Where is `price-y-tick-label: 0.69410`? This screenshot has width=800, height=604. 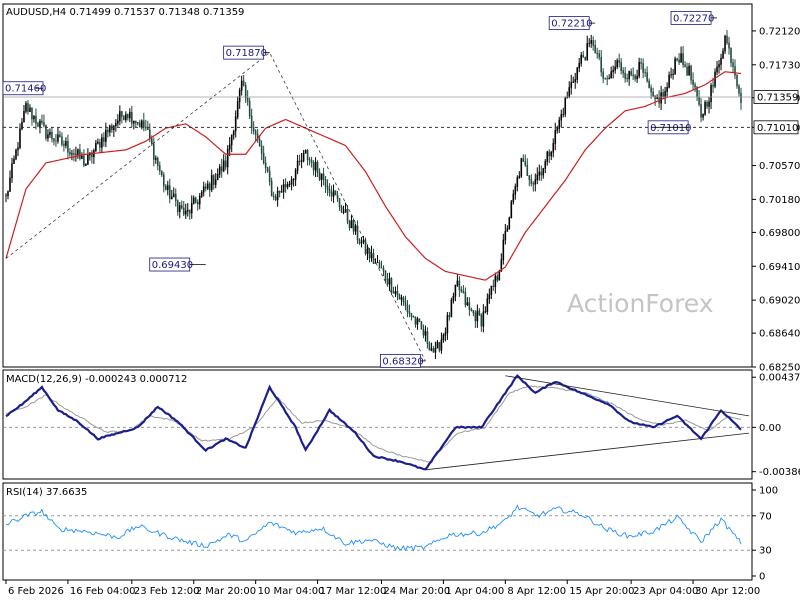 price-y-tick-label: 0.69410 is located at coordinates (779, 267).